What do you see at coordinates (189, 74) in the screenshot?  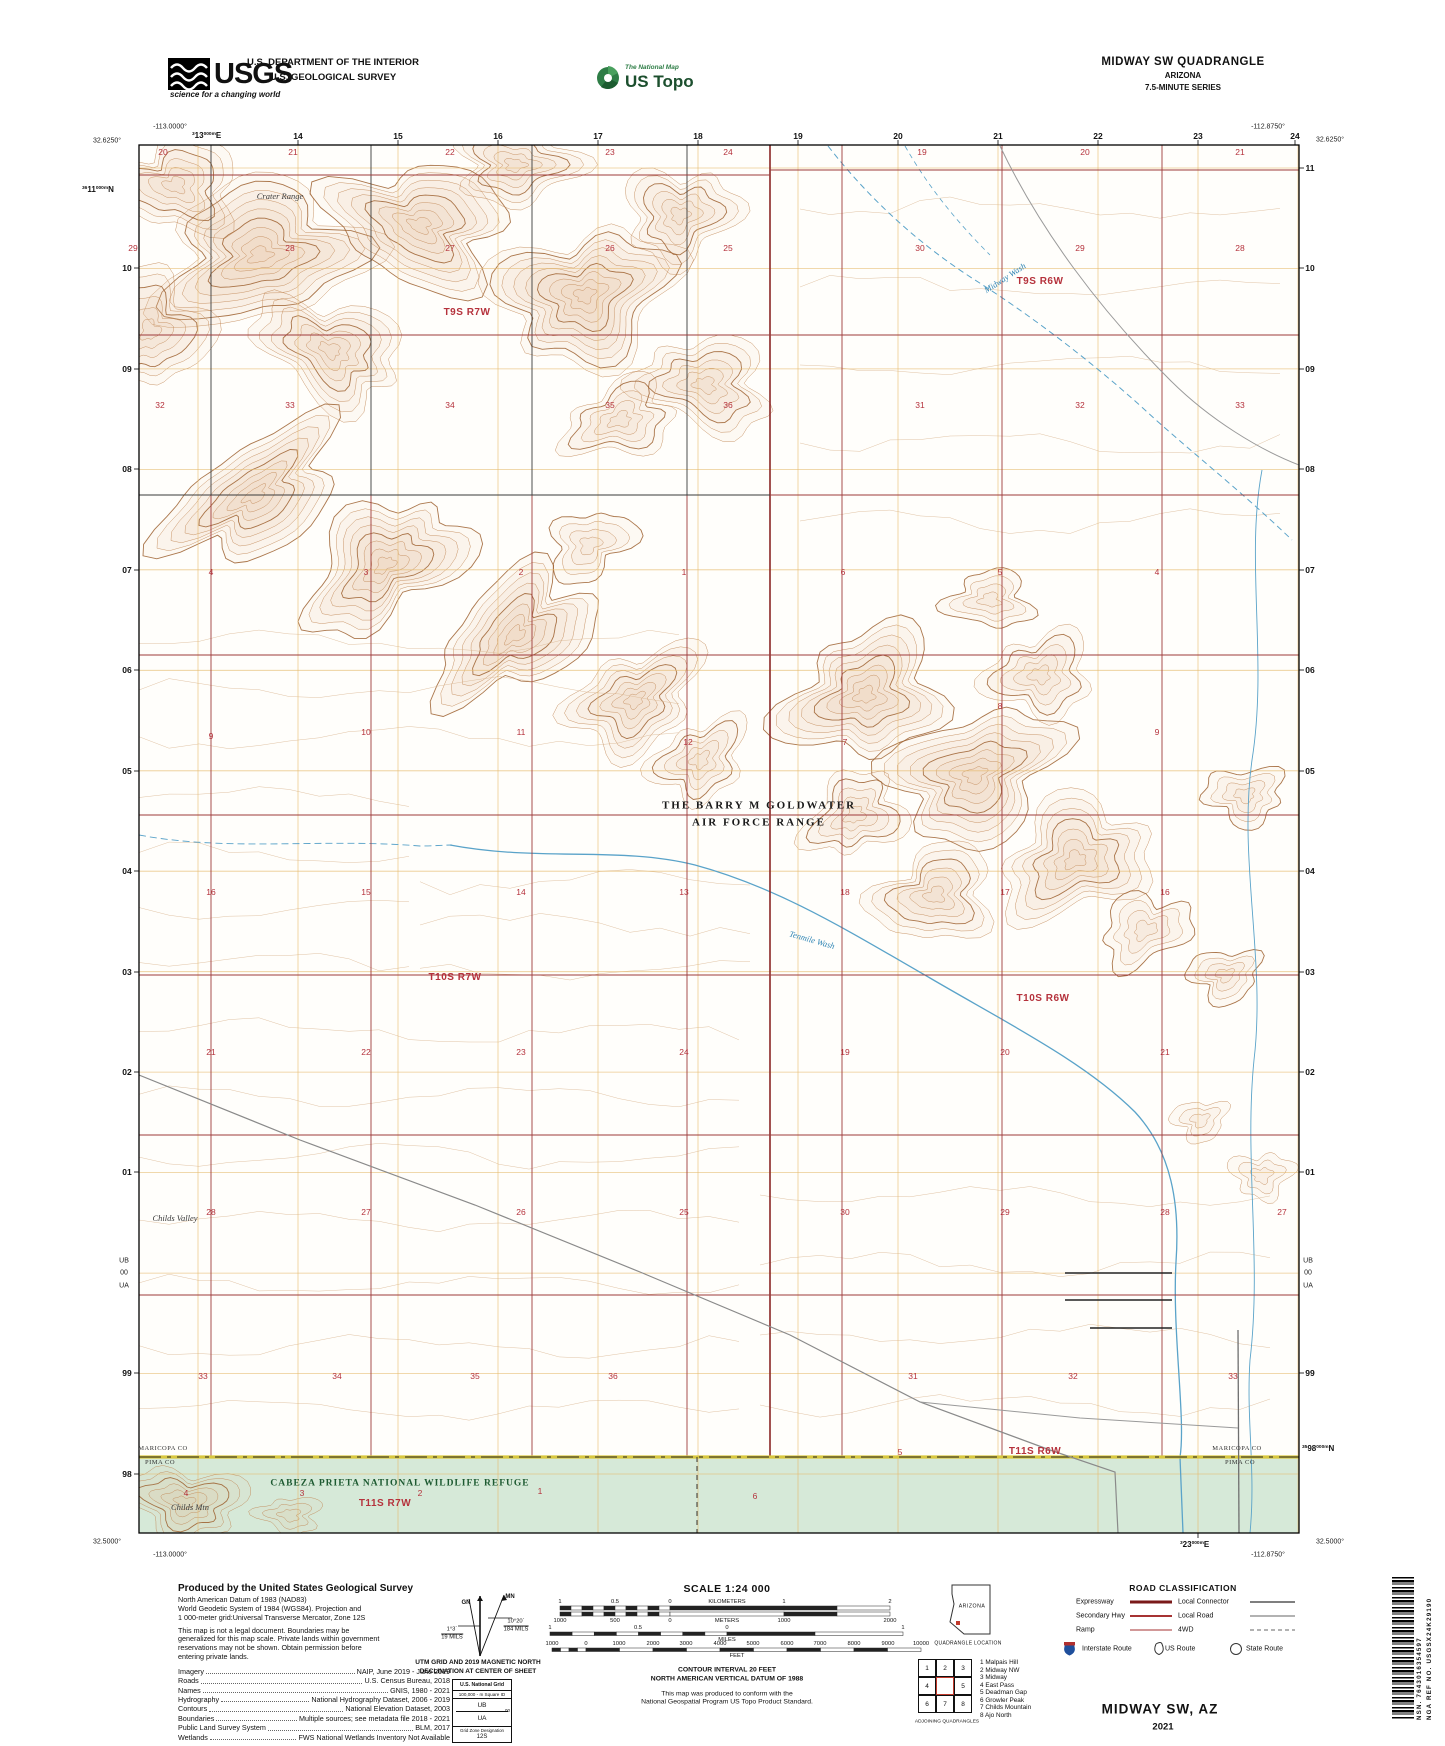 I see `usgs-wave-icon` at bounding box center [189, 74].